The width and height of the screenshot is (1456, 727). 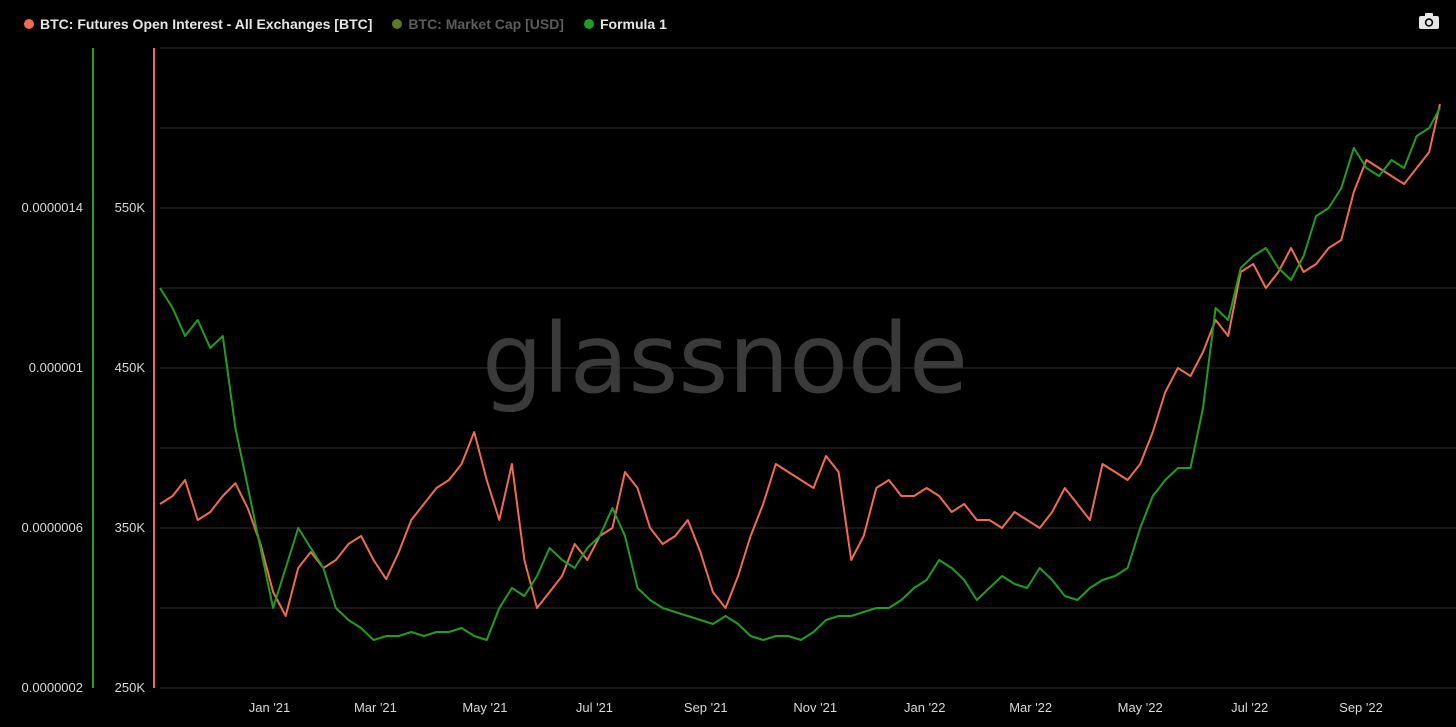 I want to click on legend-label-market-cap: BTC: Market Cap [USD], so click(x=486, y=24).